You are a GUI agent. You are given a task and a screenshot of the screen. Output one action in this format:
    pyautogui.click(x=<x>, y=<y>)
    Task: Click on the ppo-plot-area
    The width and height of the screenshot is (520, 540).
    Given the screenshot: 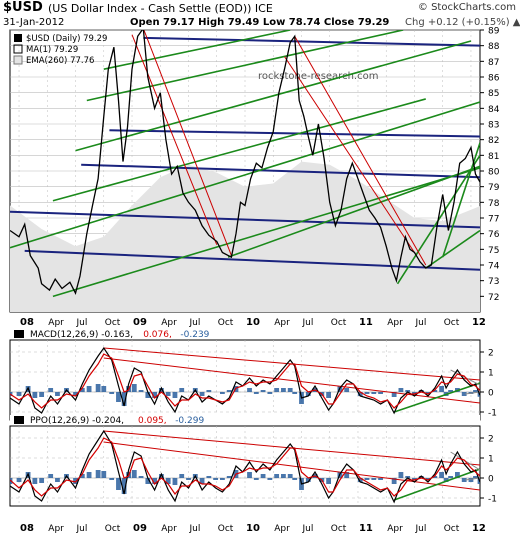 What is the action you would take?
    pyautogui.click(x=245, y=466)
    